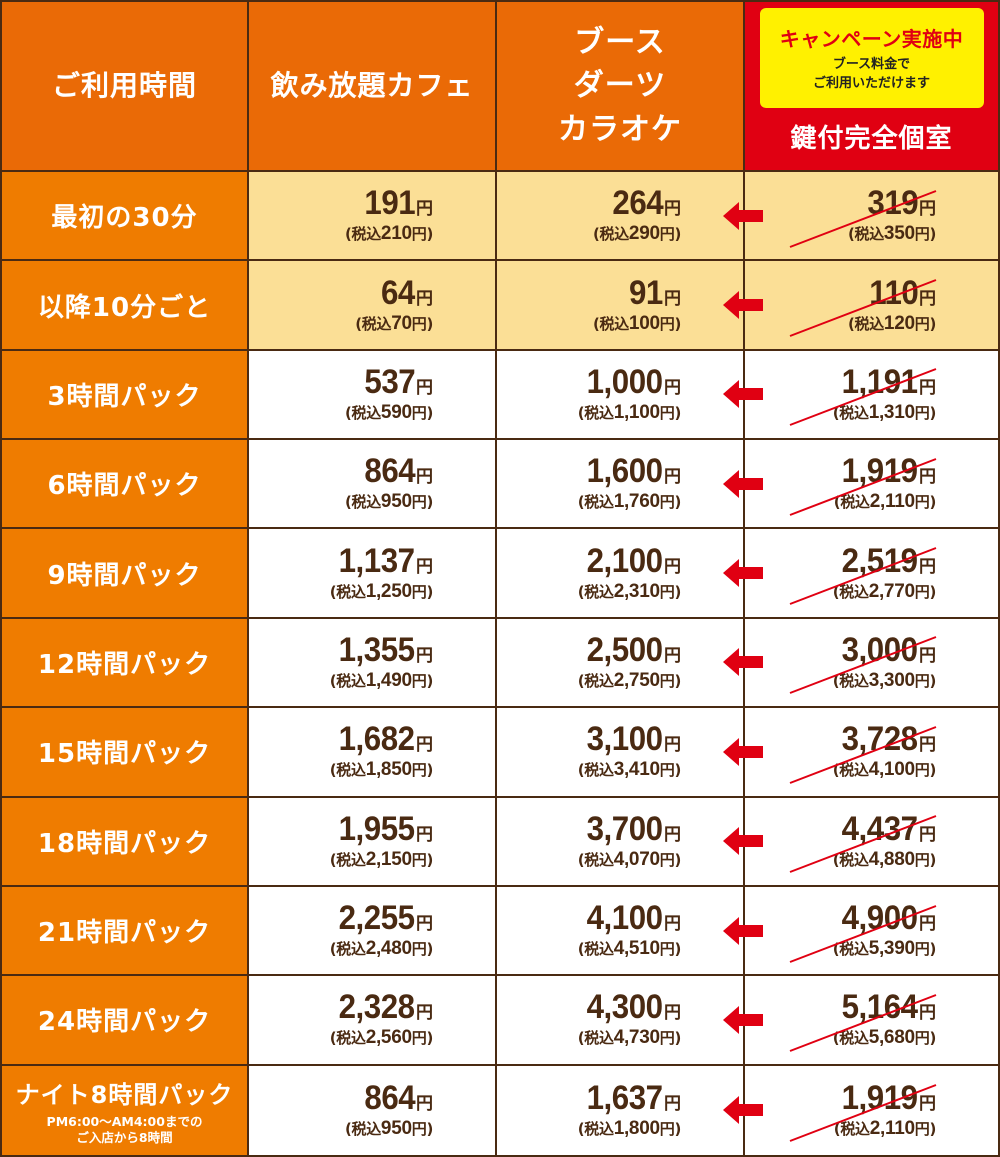  I want to click on price-cafe: 2,328円 (税込2,560円), so click(373, 1021).